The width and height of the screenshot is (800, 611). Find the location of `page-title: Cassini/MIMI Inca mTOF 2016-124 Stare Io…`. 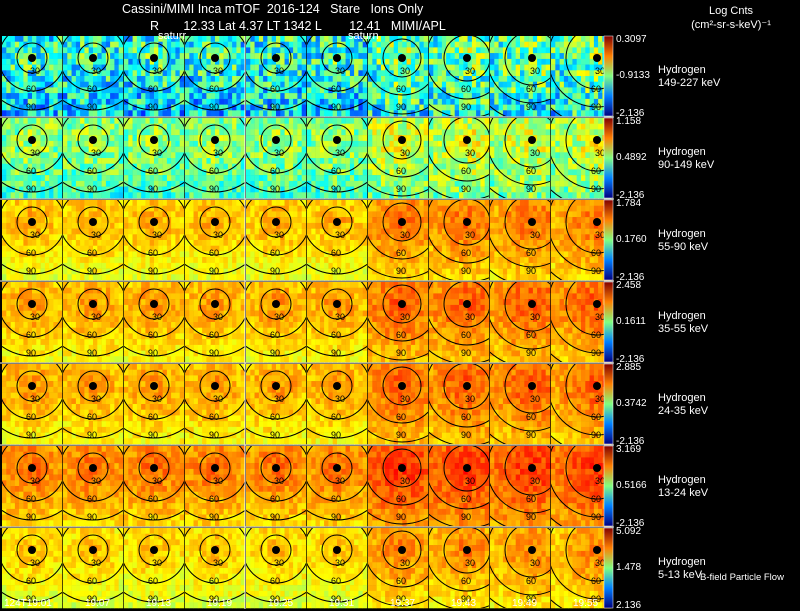

page-title: Cassini/MIMI Inca mTOF 2016-124 Stare Io… is located at coordinates (272, 9).